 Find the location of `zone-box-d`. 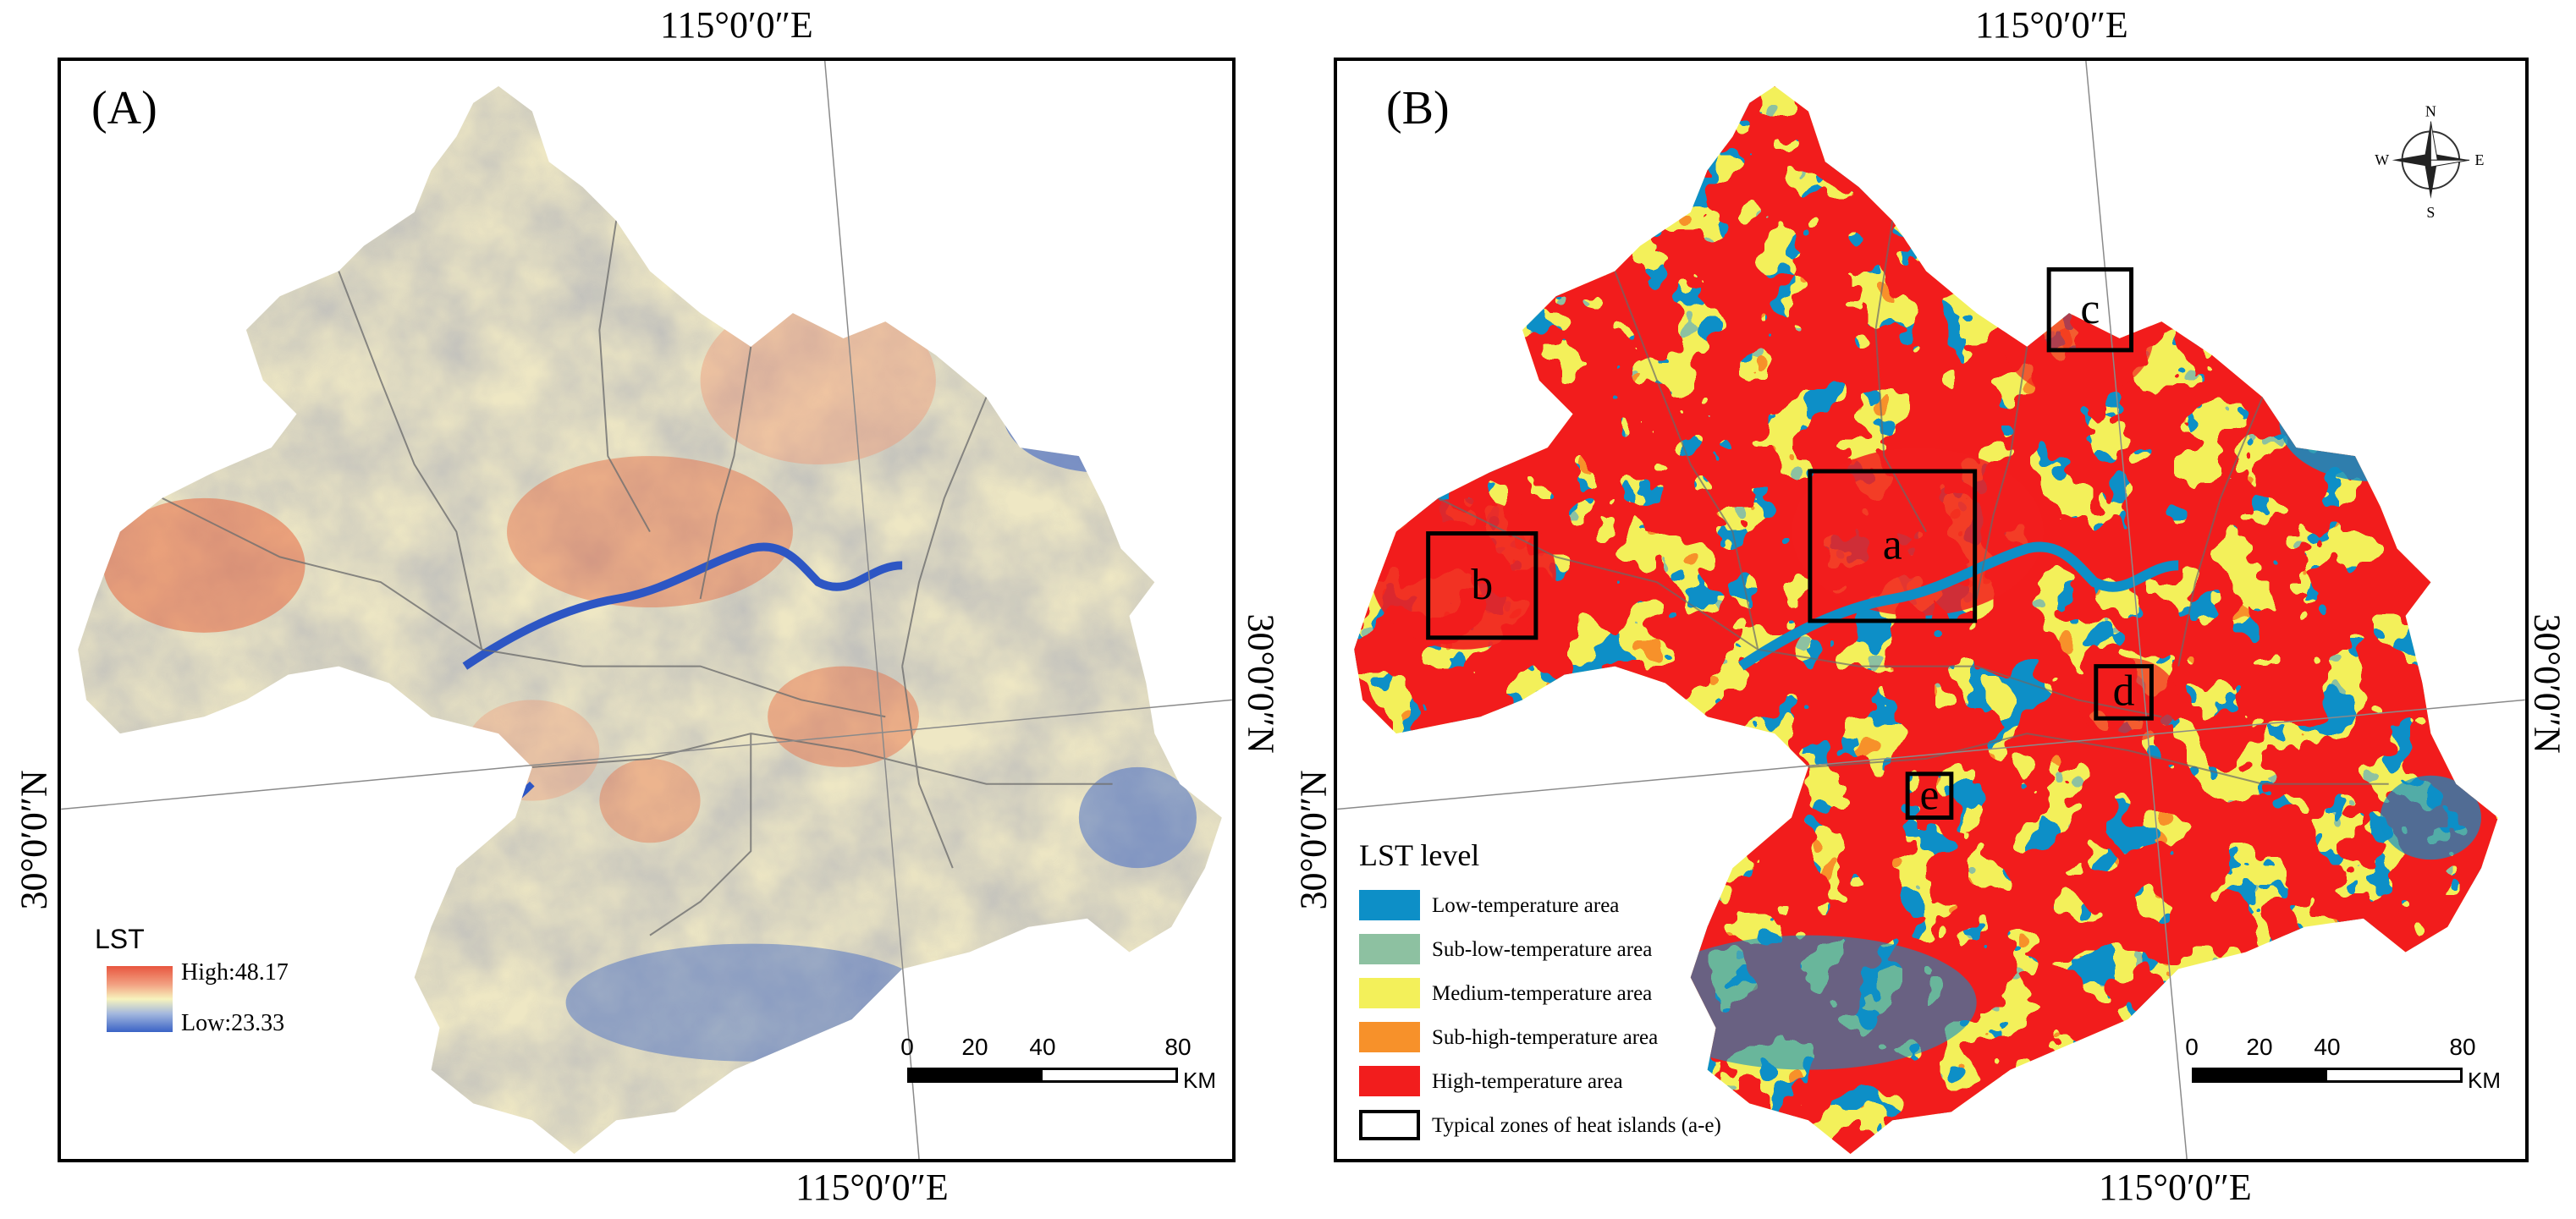

zone-box-d is located at coordinates (2124, 692).